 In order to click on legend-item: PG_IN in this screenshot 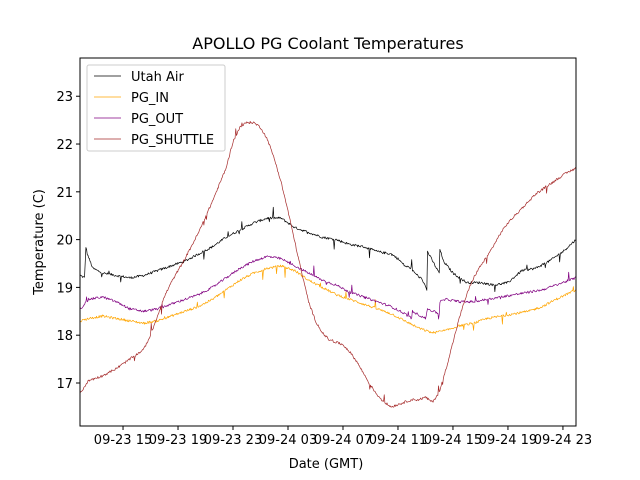, I will do `click(131, 98)`.